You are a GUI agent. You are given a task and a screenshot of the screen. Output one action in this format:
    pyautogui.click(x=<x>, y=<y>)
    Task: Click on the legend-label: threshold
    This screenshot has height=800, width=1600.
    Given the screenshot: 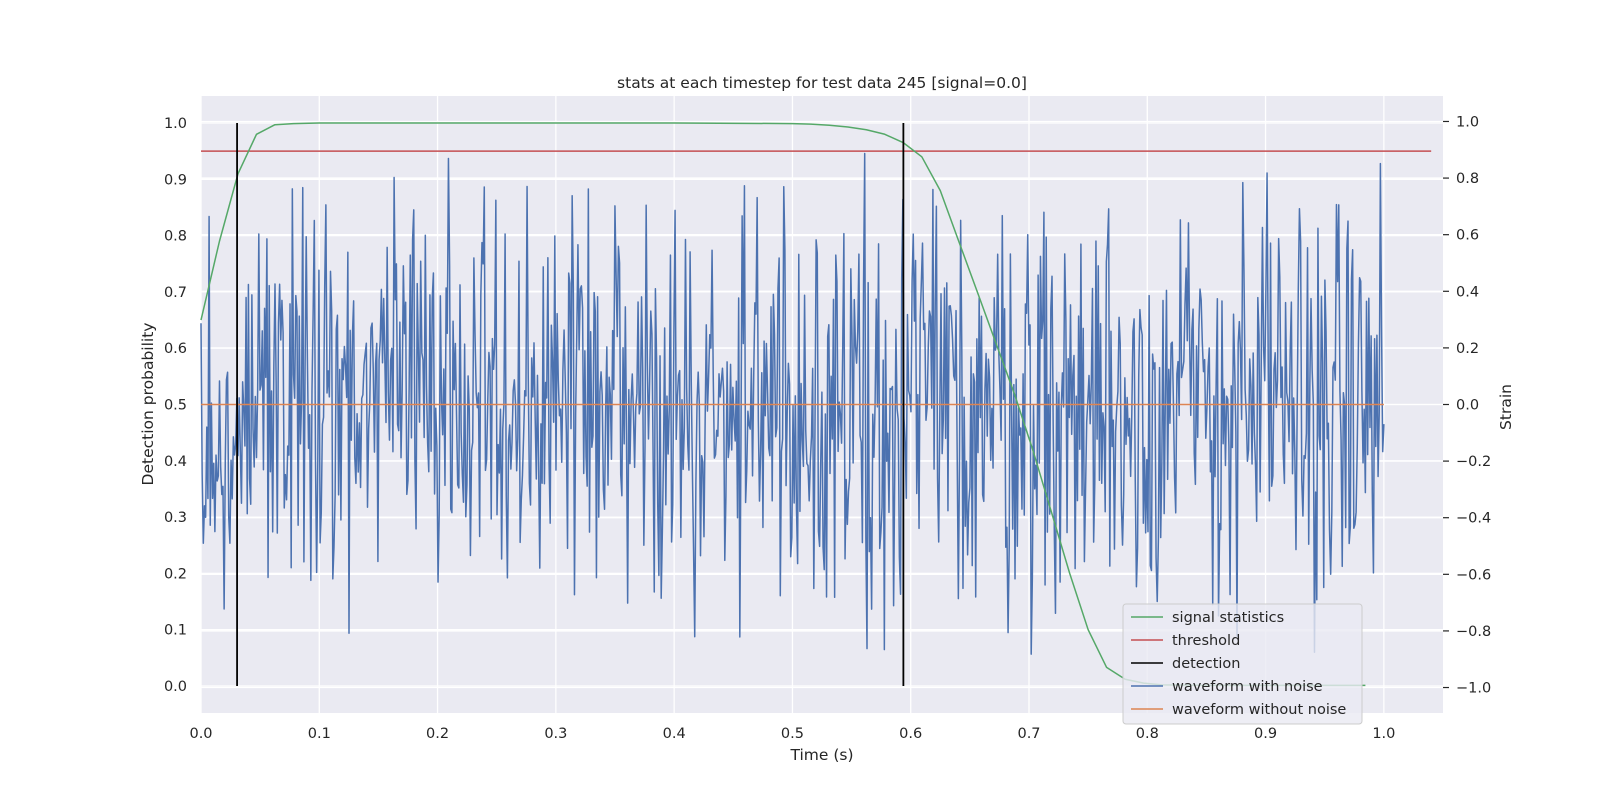 What is the action you would take?
    pyautogui.click(x=1206, y=641)
    